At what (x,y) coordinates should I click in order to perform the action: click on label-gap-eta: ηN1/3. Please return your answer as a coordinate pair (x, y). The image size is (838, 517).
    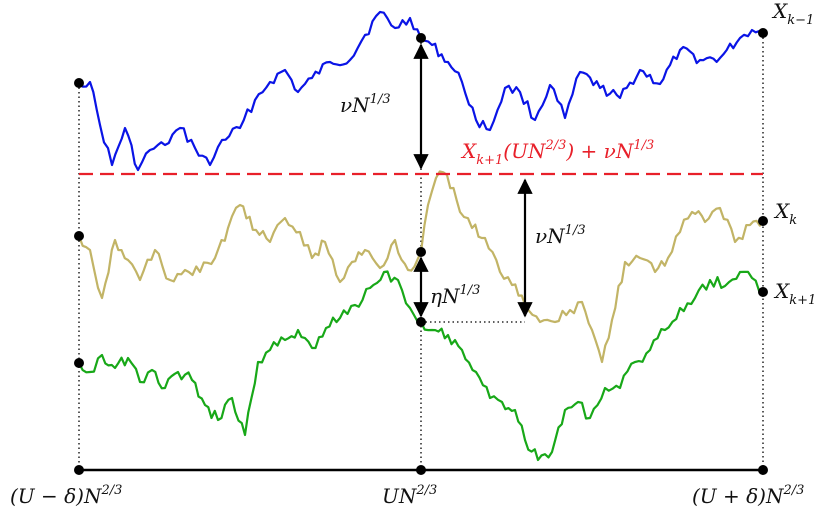
    Looking at the image, I should click on (455, 295).